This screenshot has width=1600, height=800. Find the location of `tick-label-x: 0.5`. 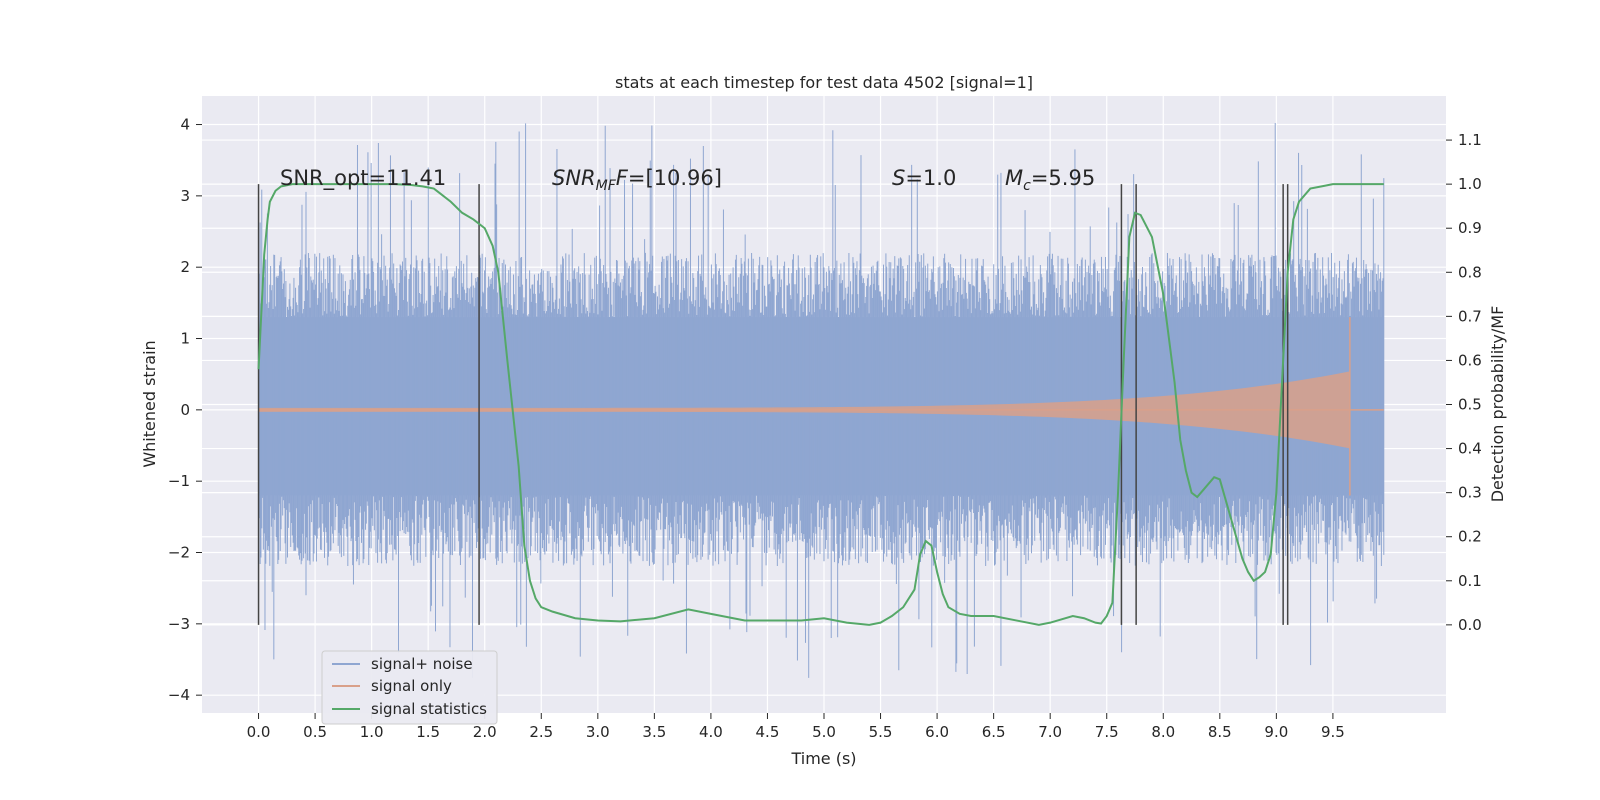

tick-label-x: 0.5 is located at coordinates (315, 732).